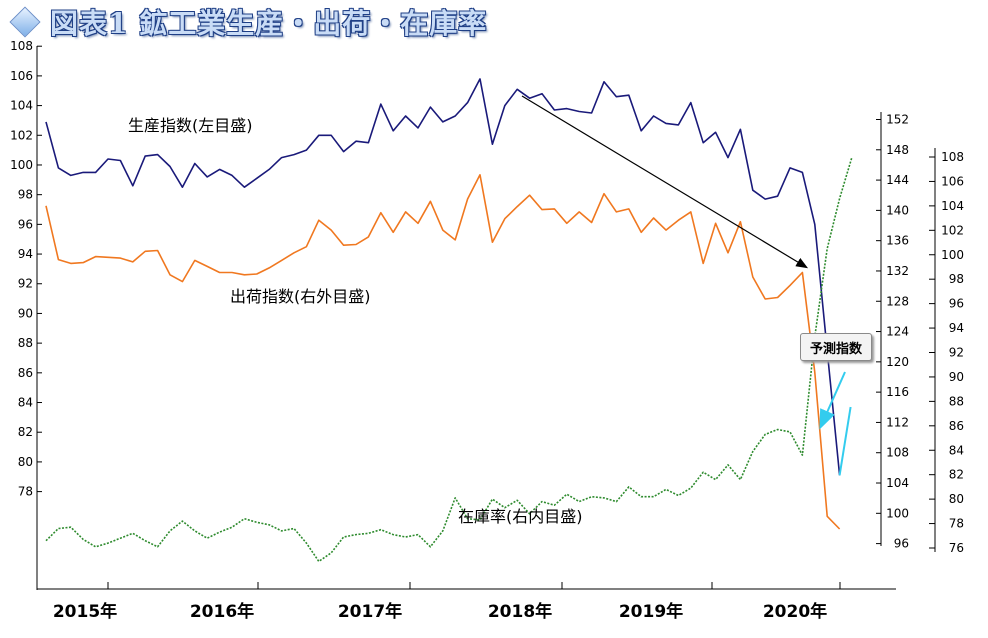 This screenshot has width=988, height=638. I want to click on forecast-callout: 予測指数, so click(836, 347).